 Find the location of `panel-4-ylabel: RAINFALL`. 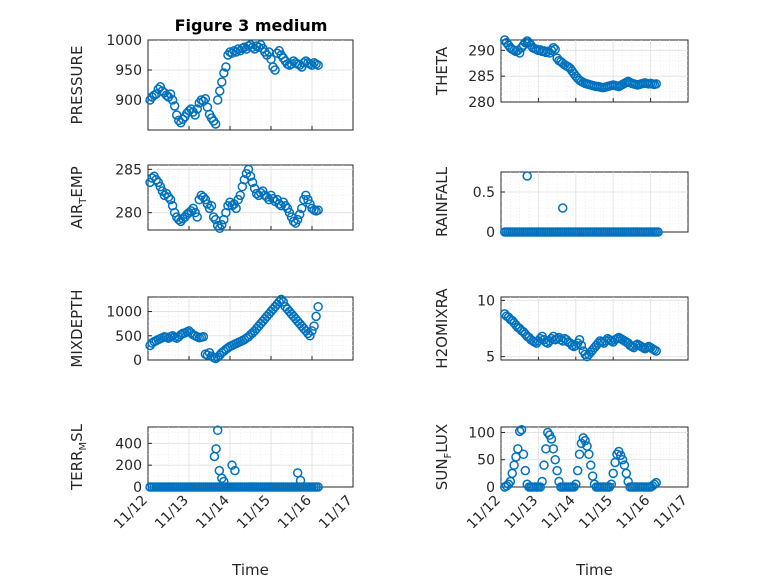

panel-4-ylabel: RAINFALL is located at coordinates (442, 201).